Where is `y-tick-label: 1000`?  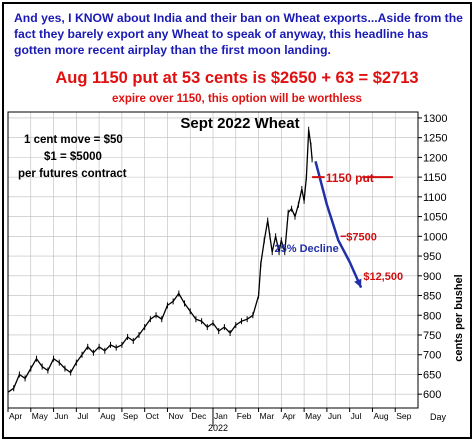
y-tick-label: 1000 is located at coordinates (435, 237).